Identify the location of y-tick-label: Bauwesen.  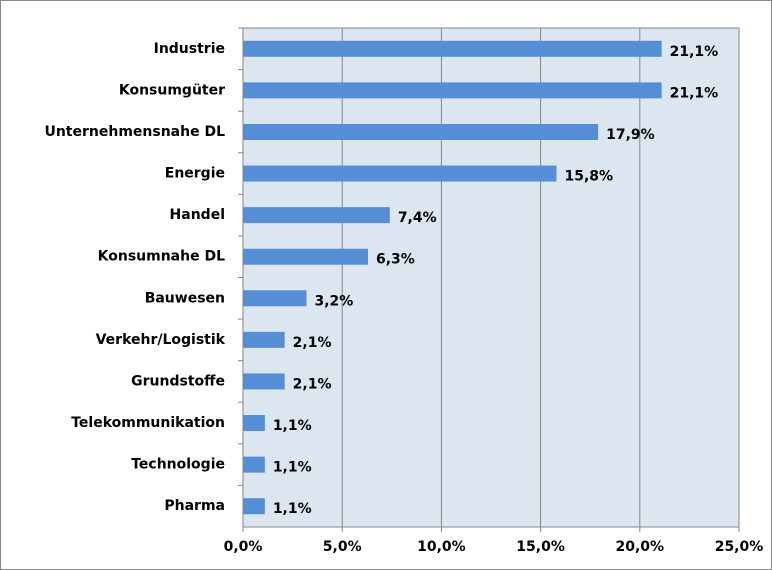
(185, 298).